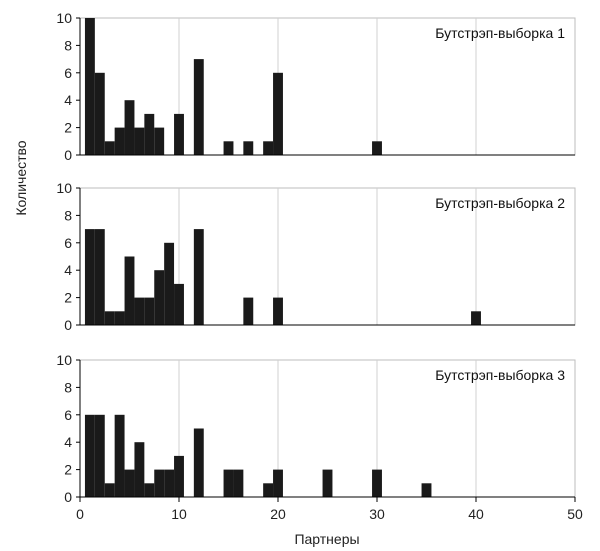  What do you see at coordinates (179, 514) in the screenshot?
I see `x-tick-label: 10` at bounding box center [179, 514].